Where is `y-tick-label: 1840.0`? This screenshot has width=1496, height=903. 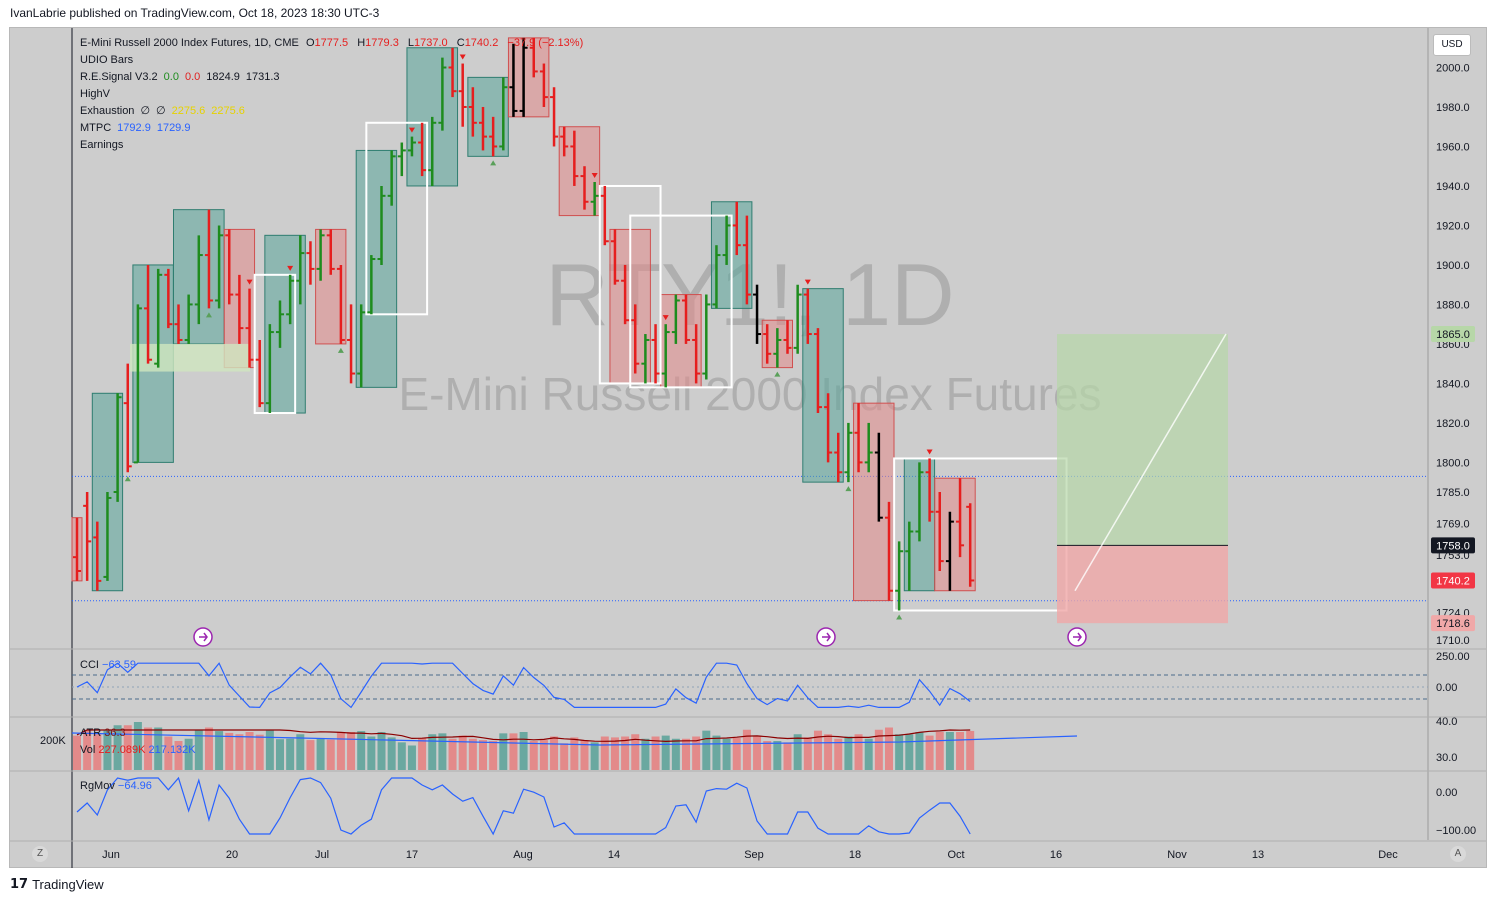 y-tick-label: 1840.0 is located at coordinates (1453, 384).